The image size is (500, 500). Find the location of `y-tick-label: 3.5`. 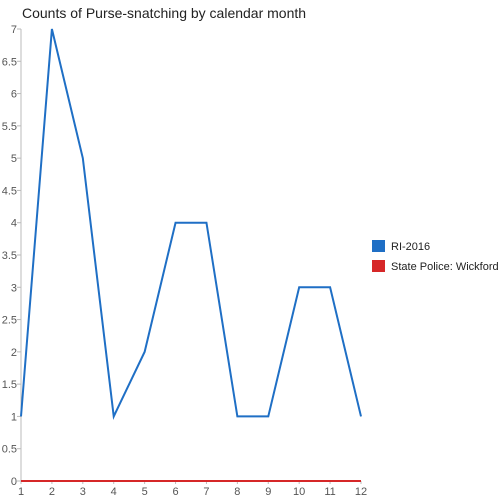

y-tick-label: 3.5 is located at coordinates (9, 256).